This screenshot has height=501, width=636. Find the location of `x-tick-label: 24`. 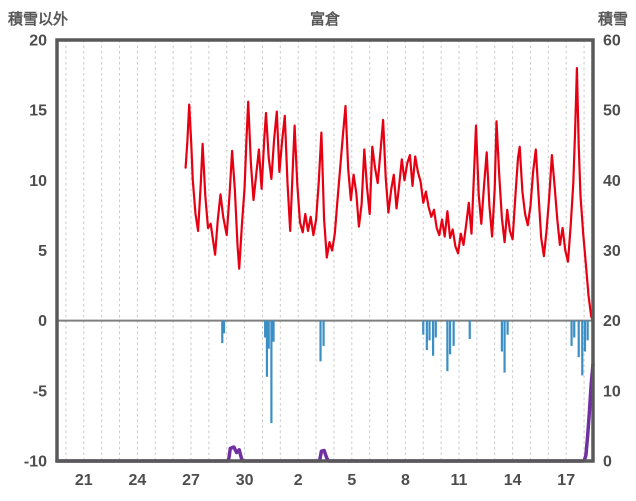

x-tick-label: 24 is located at coordinates (138, 480).